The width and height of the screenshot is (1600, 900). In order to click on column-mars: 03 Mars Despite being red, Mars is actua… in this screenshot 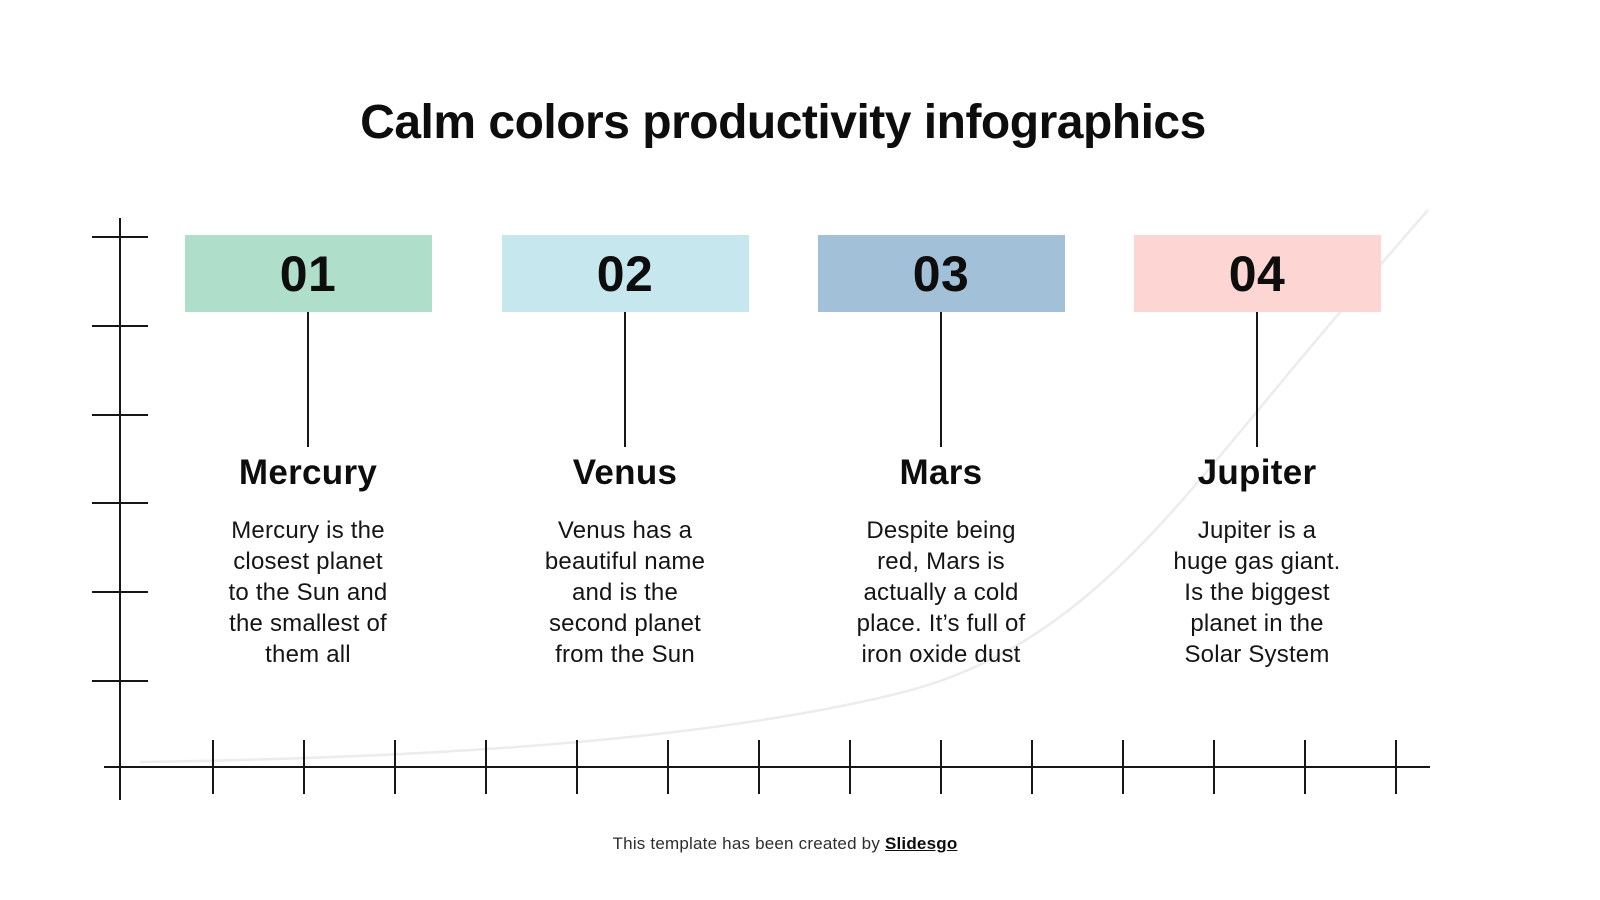, I will do `click(941, 452)`.